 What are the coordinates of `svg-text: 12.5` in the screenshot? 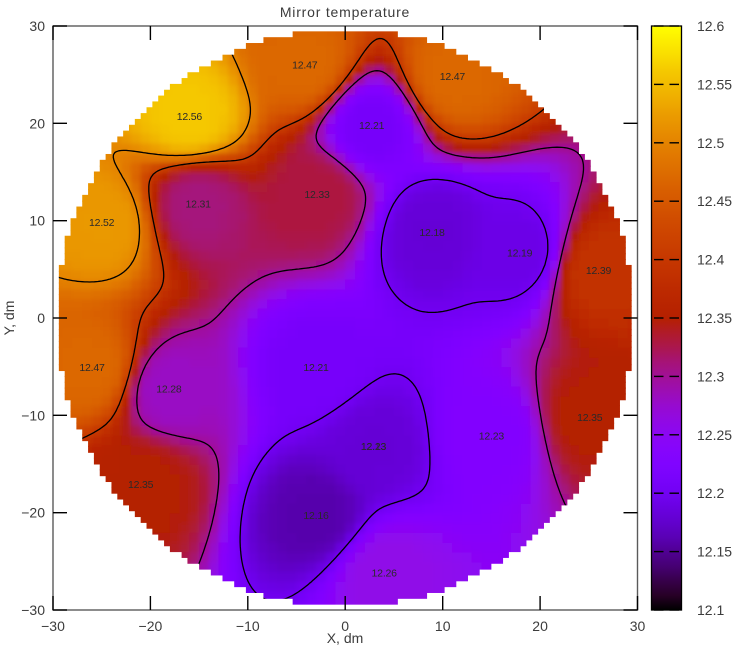 It's located at (710, 143).